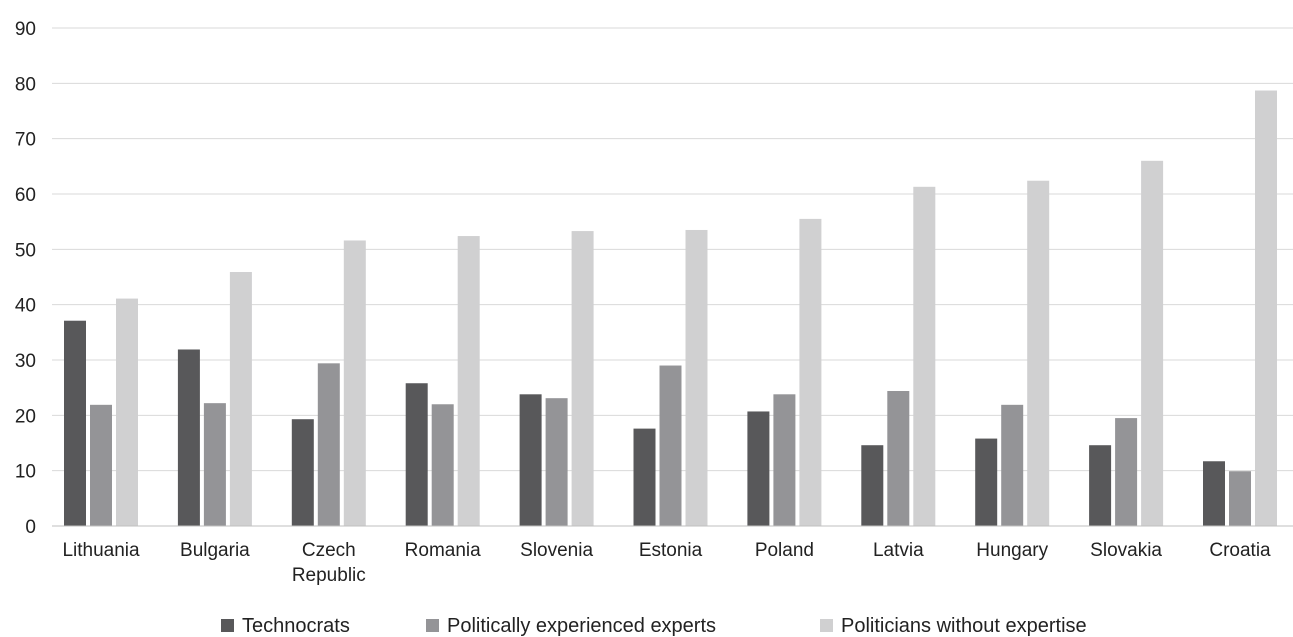 This screenshot has width=1293, height=637. Describe the element at coordinates (964, 626) in the screenshot. I see `legend-label: Politicians without expertise` at that location.